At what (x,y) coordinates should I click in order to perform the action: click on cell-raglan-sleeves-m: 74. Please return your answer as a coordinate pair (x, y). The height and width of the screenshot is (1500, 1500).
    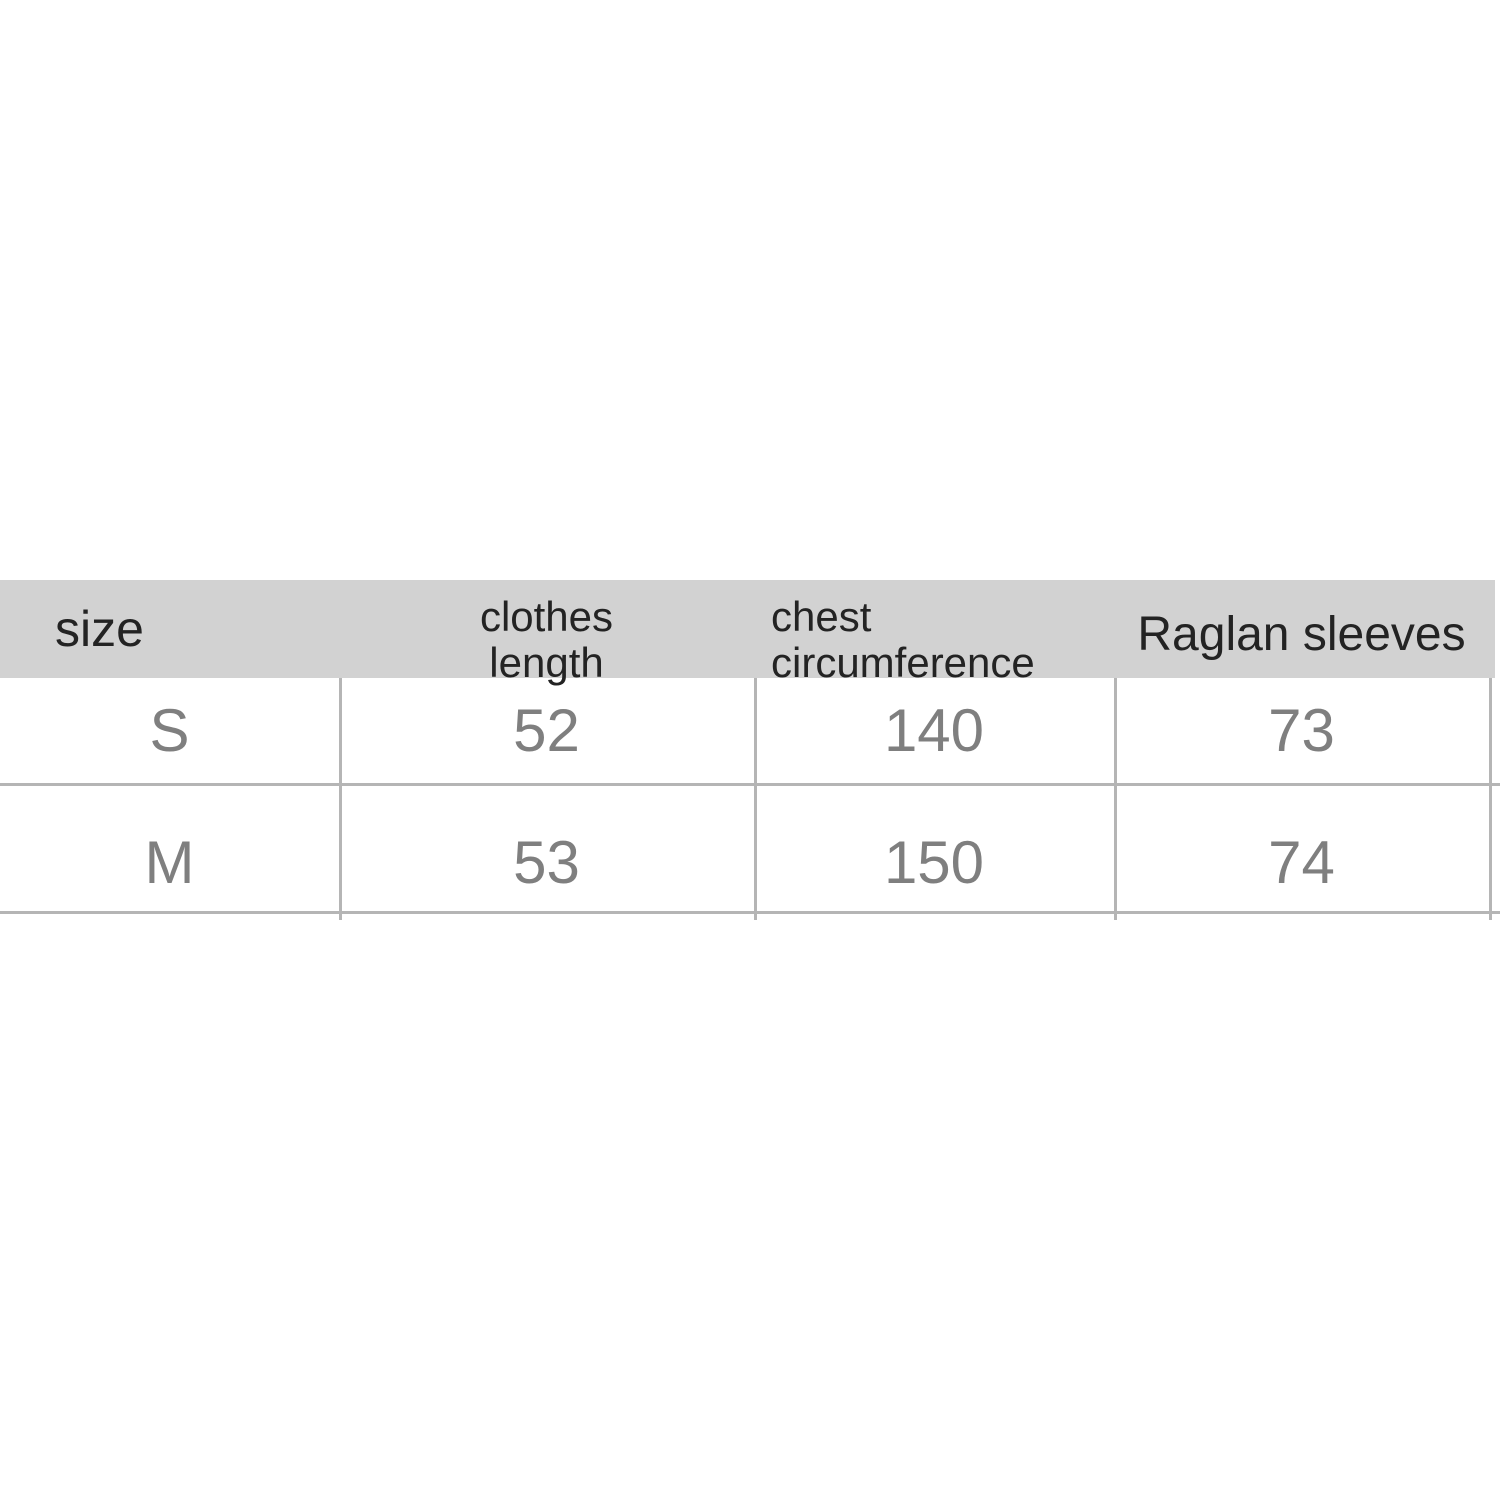
    Looking at the image, I should click on (1301, 862).